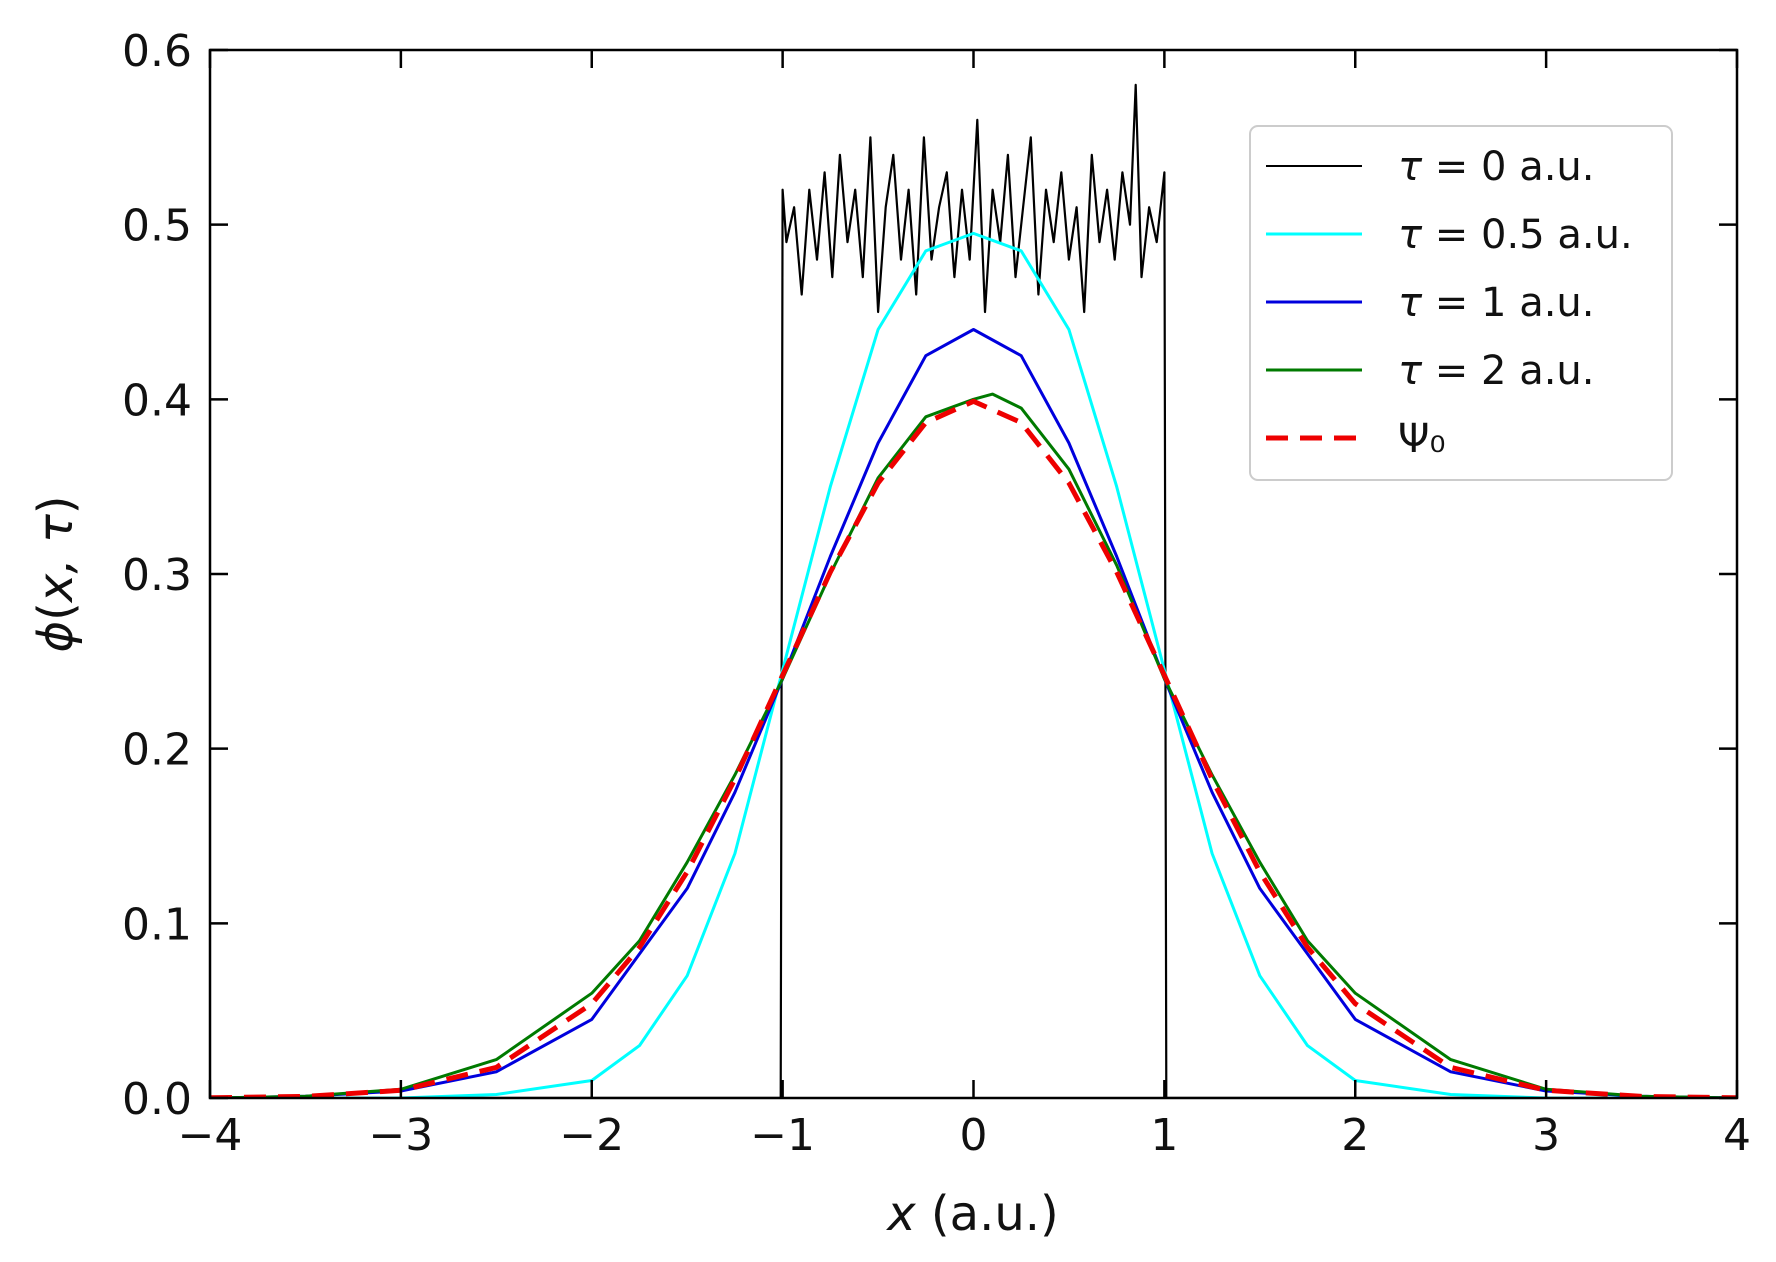  What do you see at coordinates (971, 1214) in the screenshot?
I see `x-axis-label: x (a.u.)` at bounding box center [971, 1214].